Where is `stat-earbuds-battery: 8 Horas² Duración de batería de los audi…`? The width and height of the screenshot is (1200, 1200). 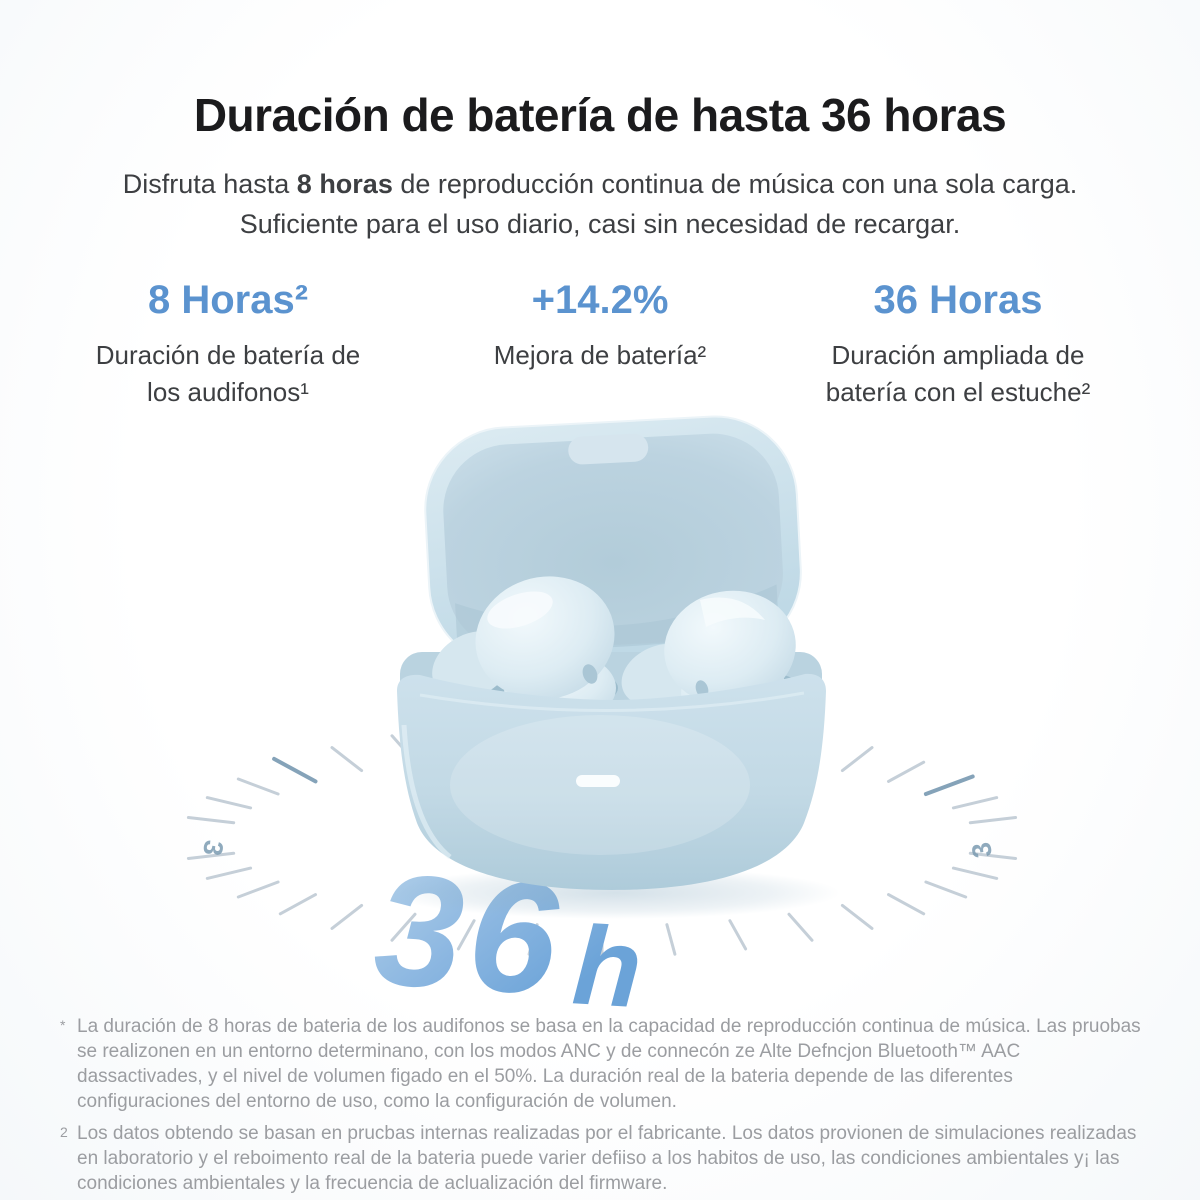 stat-earbuds-battery: 8 Horas² Duración de batería de los audi… is located at coordinates (228, 344).